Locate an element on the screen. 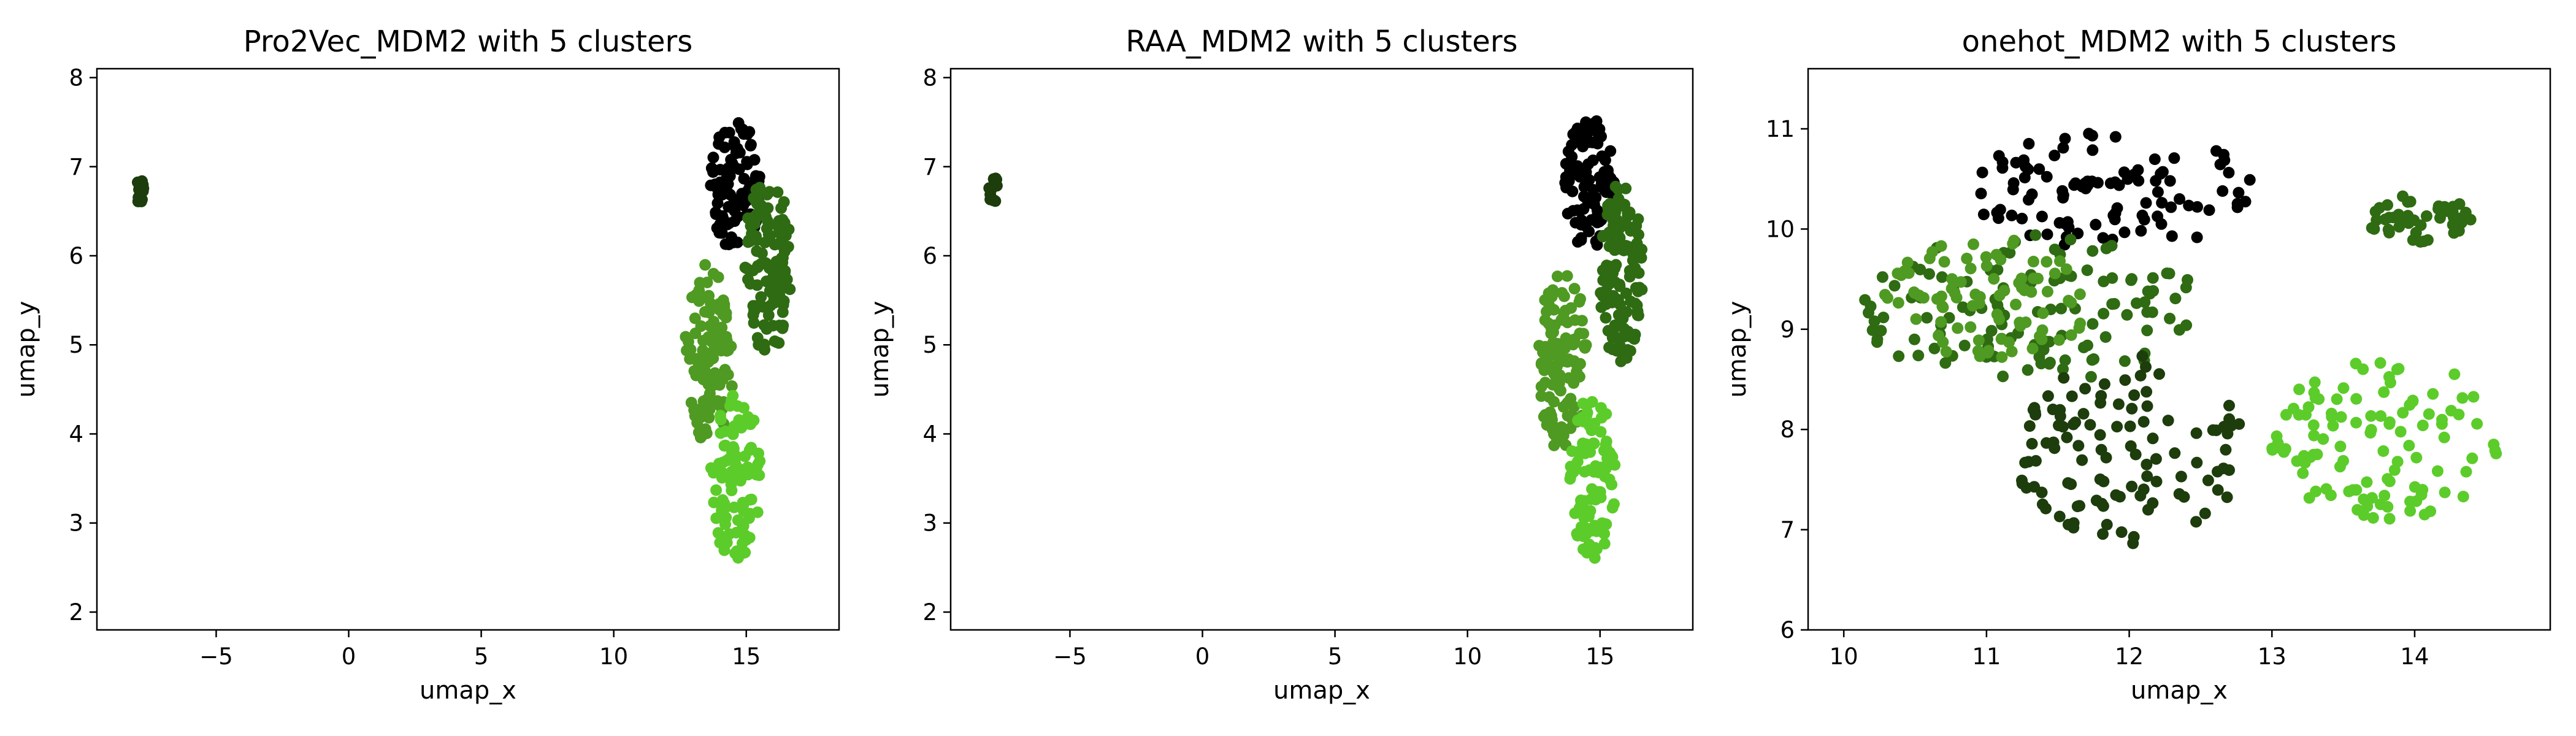  x-axis-label: umap_x is located at coordinates (1321, 691).